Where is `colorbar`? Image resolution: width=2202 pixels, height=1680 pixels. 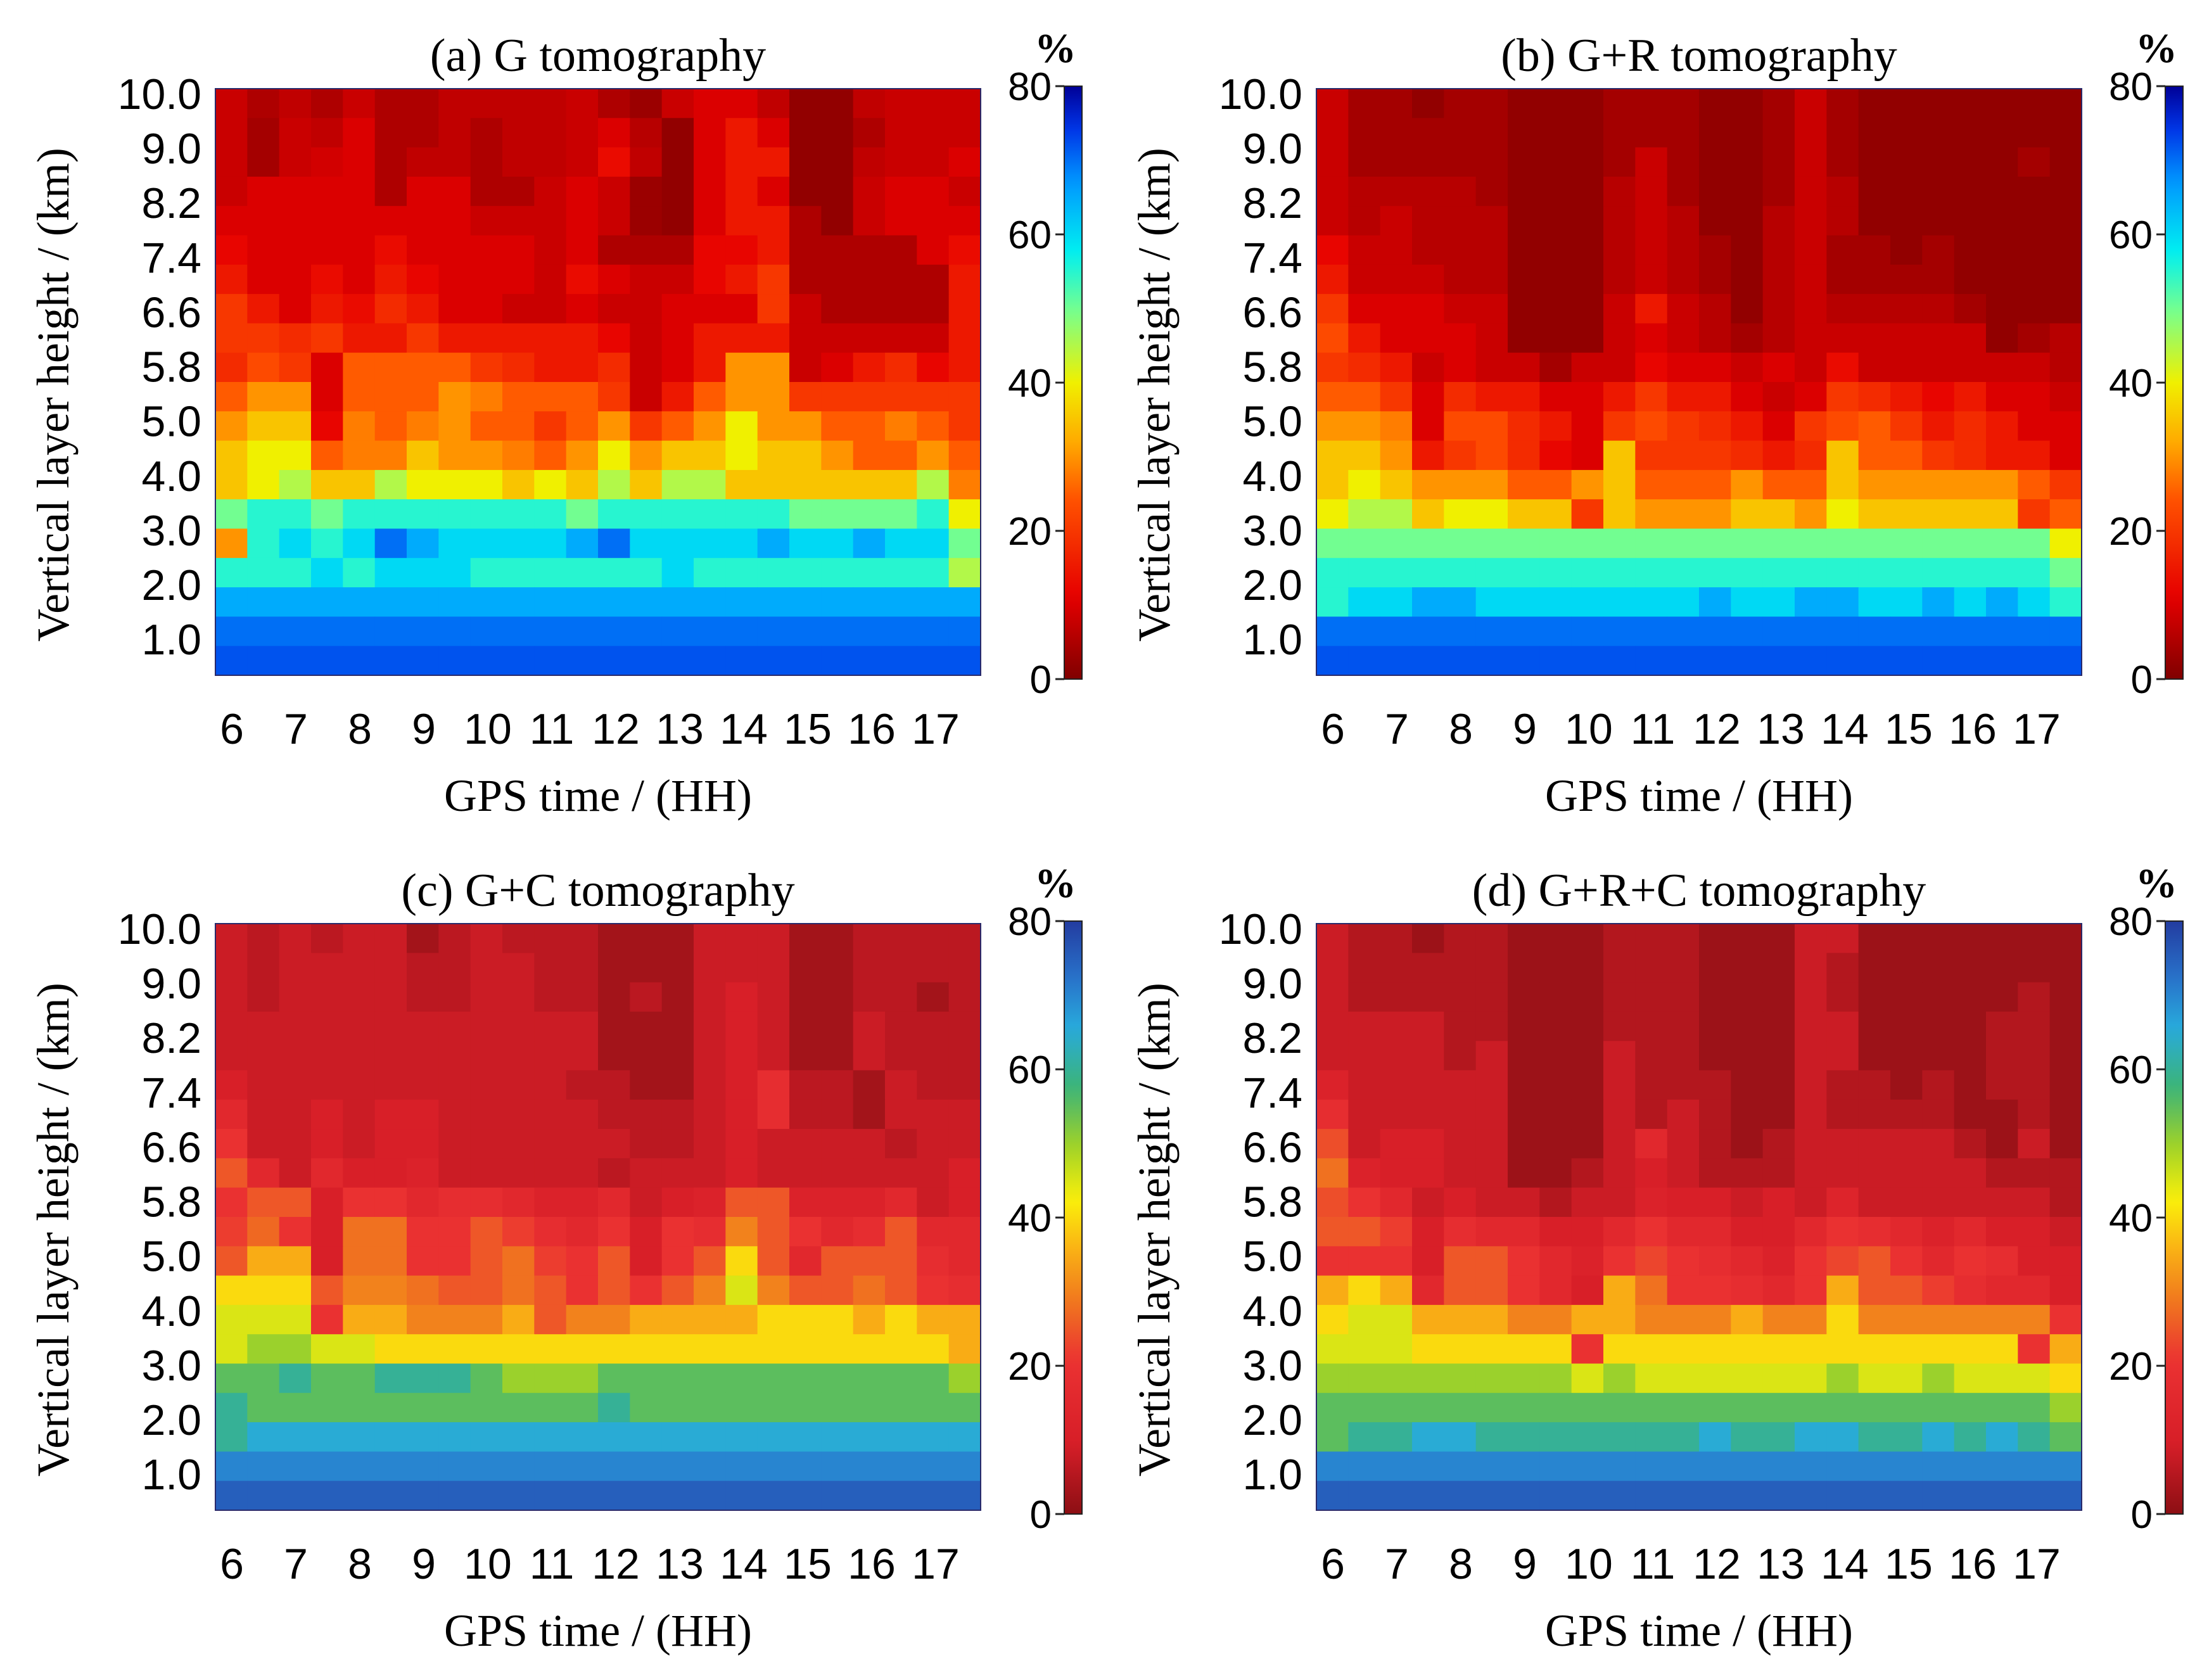
colorbar is located at coordinates (1073, 1217).